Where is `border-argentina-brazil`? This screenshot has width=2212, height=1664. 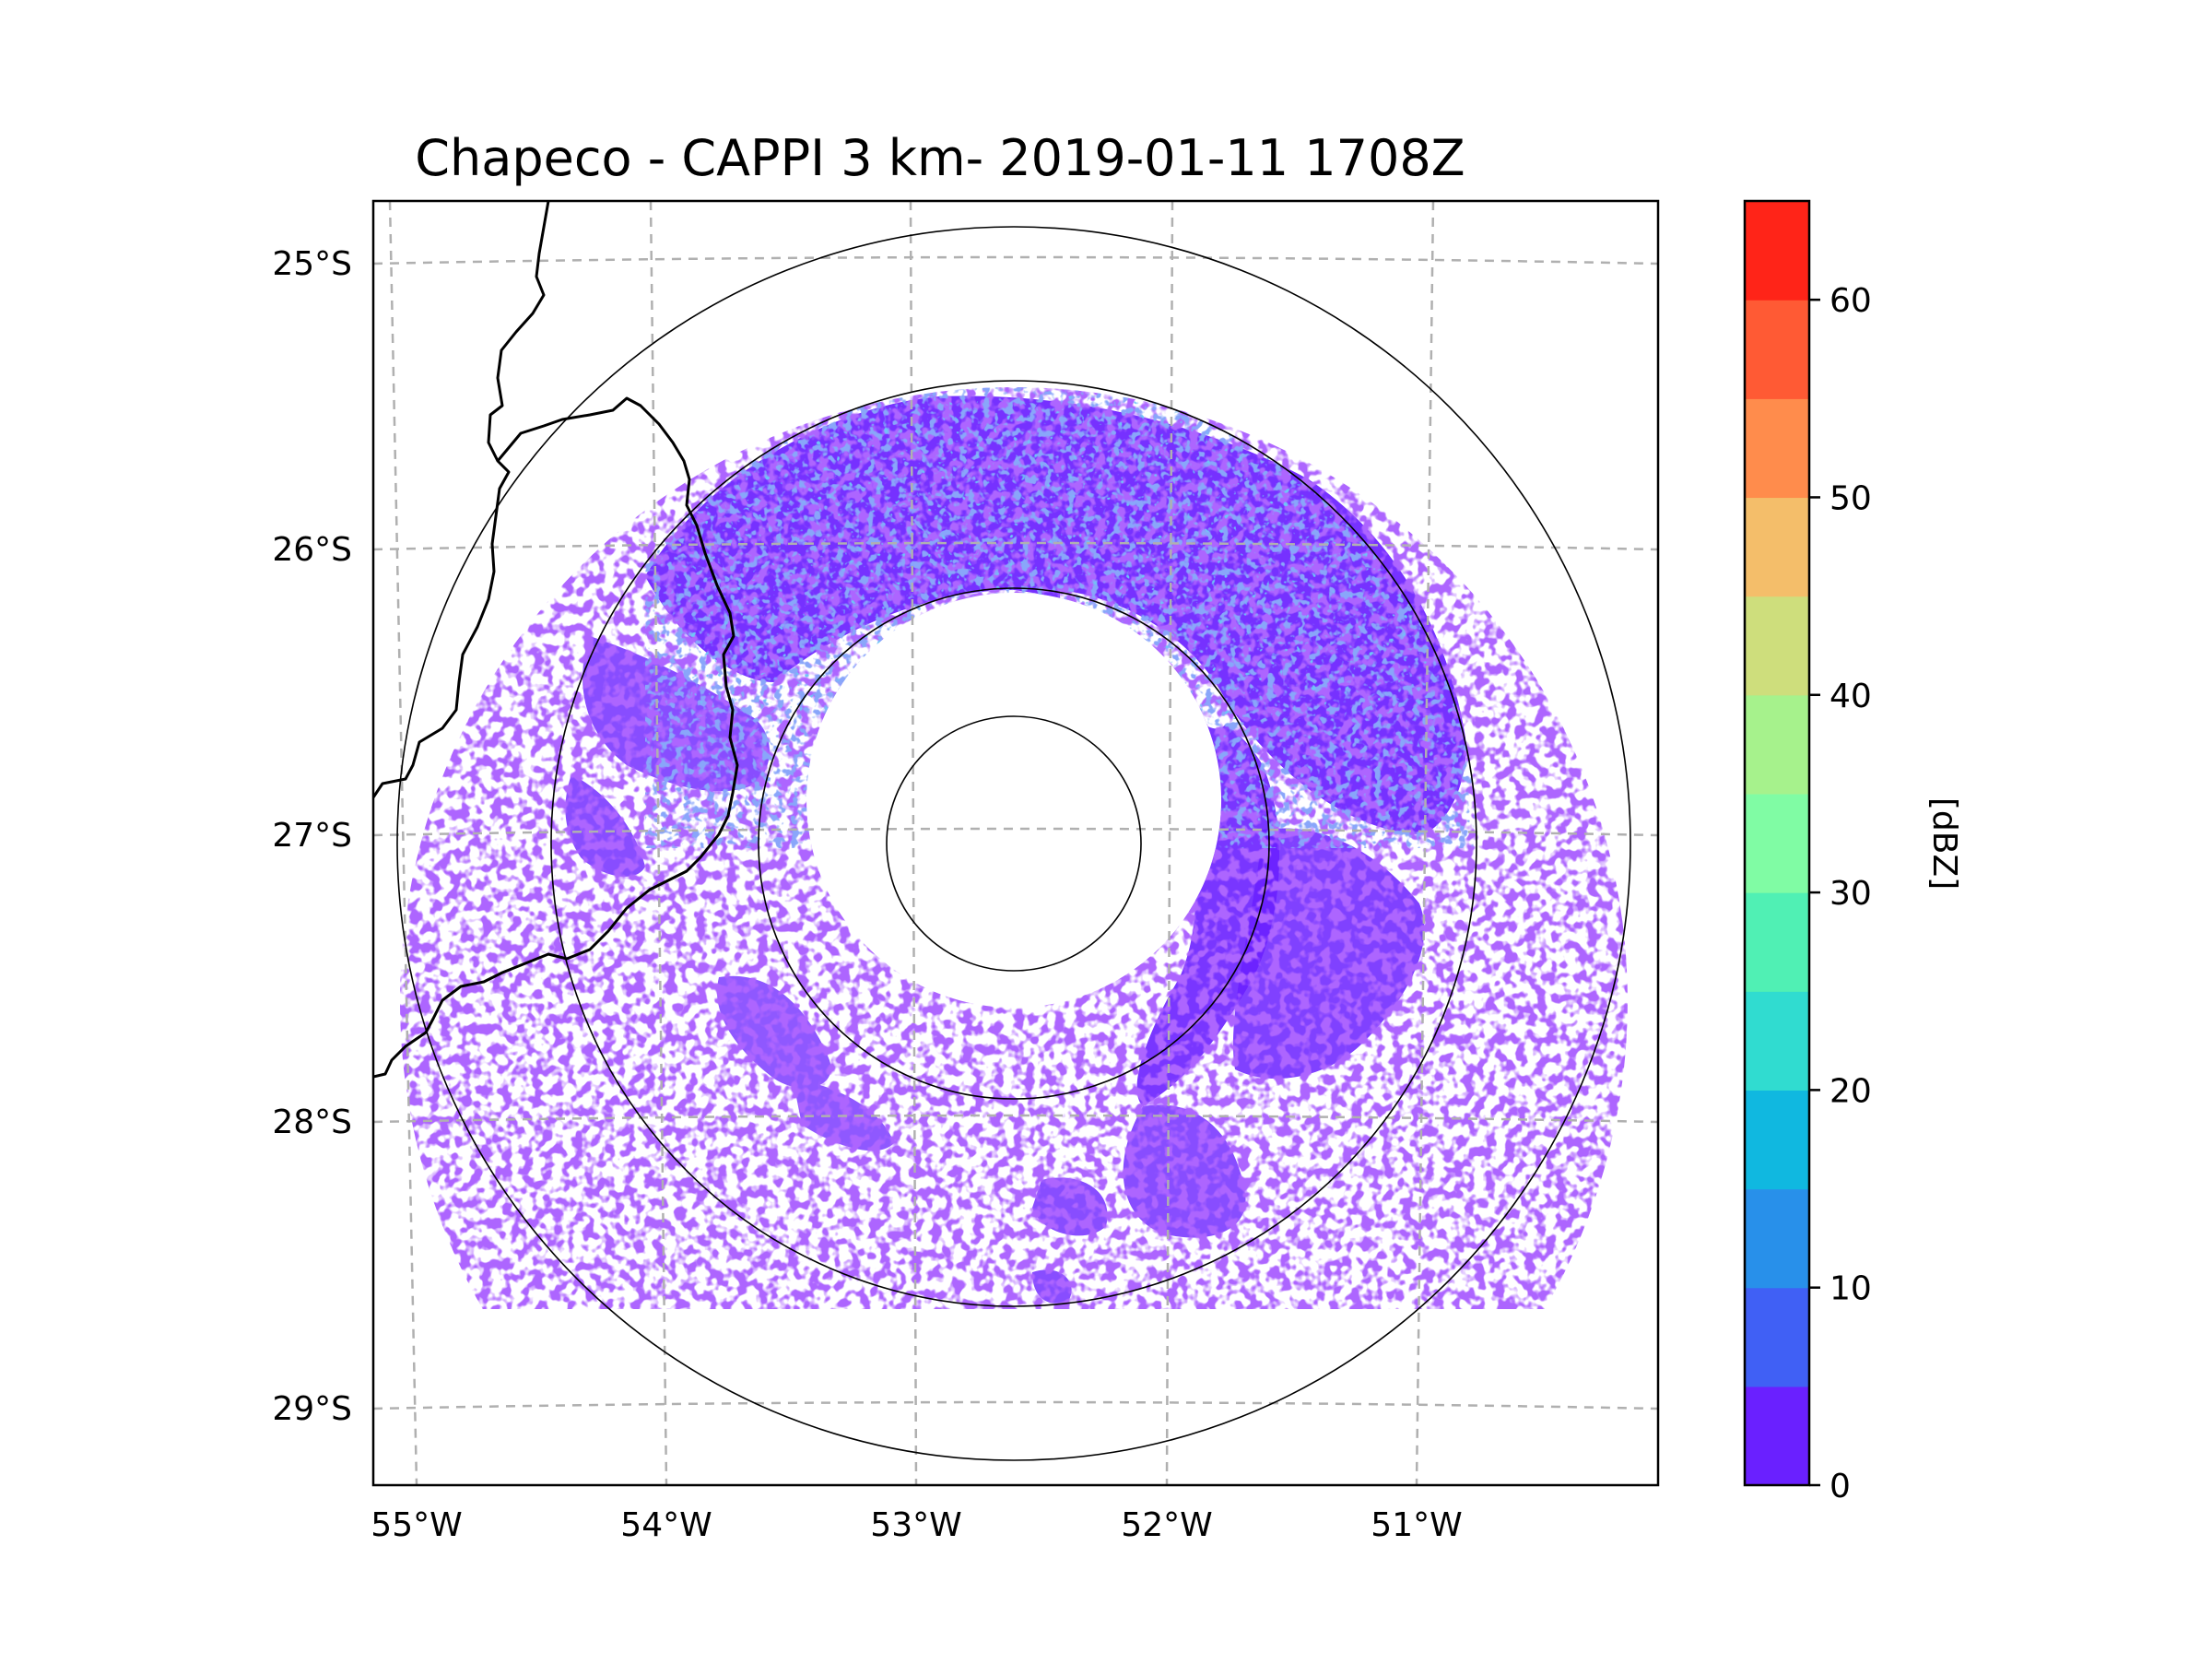 border-argentina-brazil is located at coordinates (556, 737).